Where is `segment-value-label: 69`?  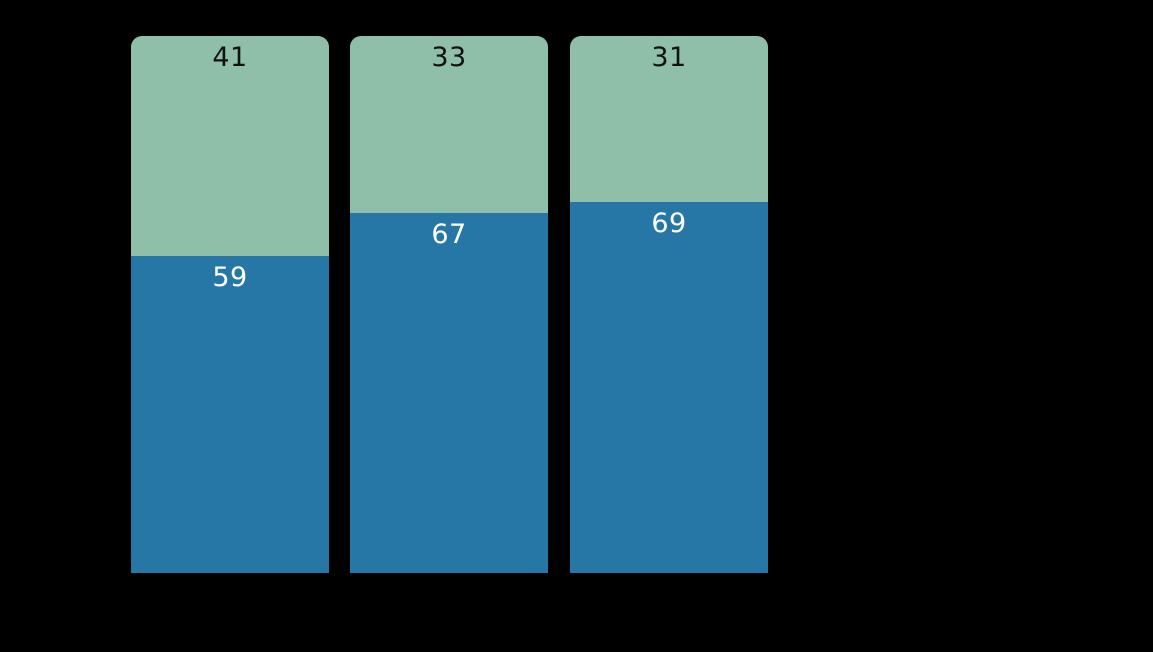
segment-value-label: 69 is located at coordinates (669, 224).